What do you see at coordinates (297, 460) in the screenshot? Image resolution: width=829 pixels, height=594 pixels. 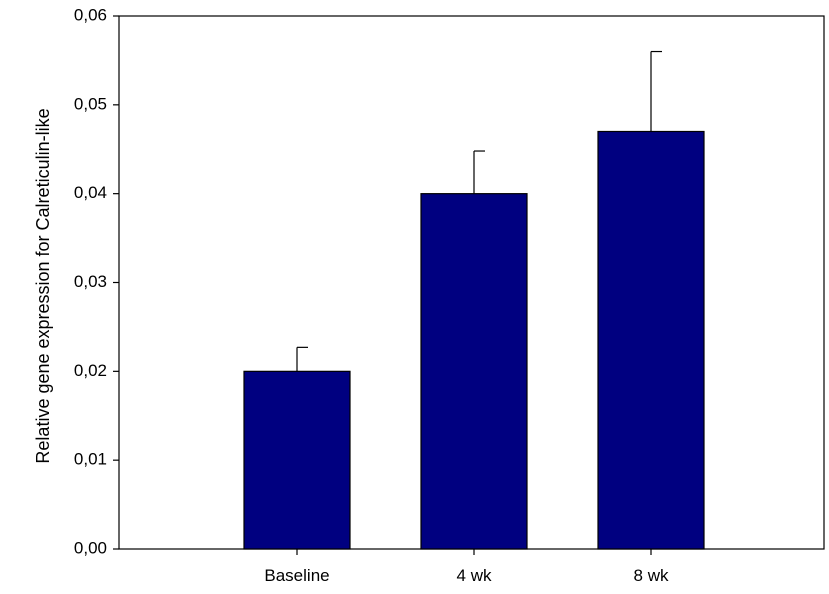 I see `bar-baseline` at bounding box center [297, 460].